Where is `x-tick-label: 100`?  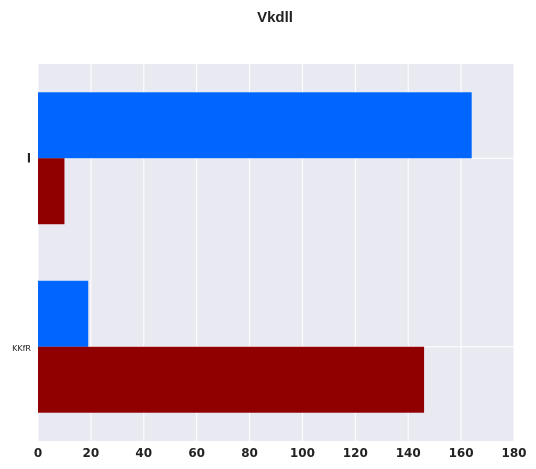
x-tick-label: 100 is located at coordinates (302, 453).